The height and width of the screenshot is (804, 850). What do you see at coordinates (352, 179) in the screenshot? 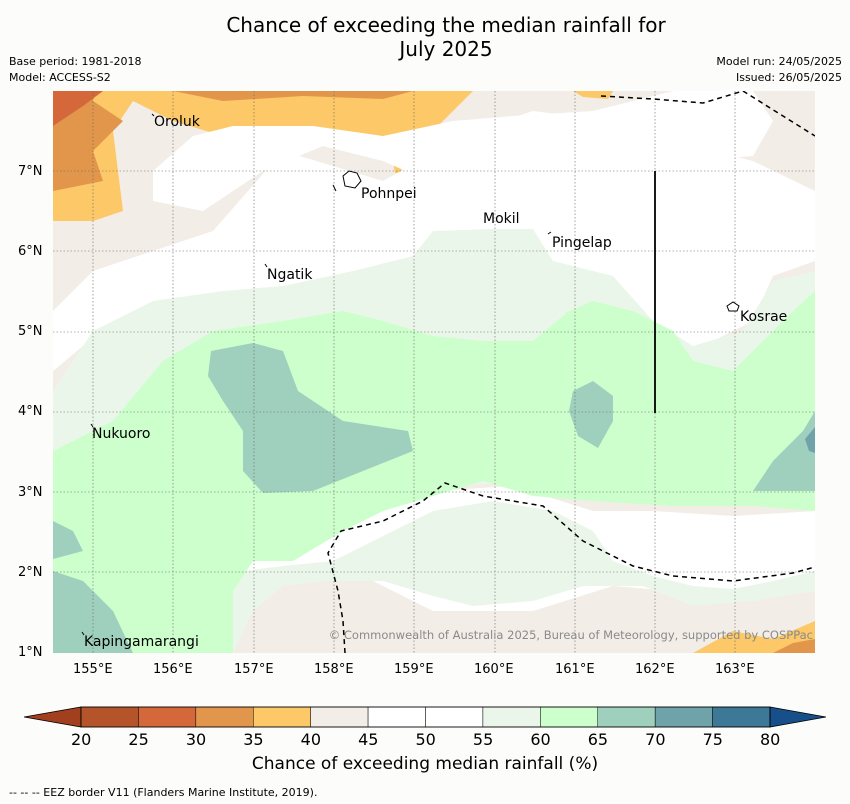
I see `pohnpei-island-icon` at bounding box center [352, 179].